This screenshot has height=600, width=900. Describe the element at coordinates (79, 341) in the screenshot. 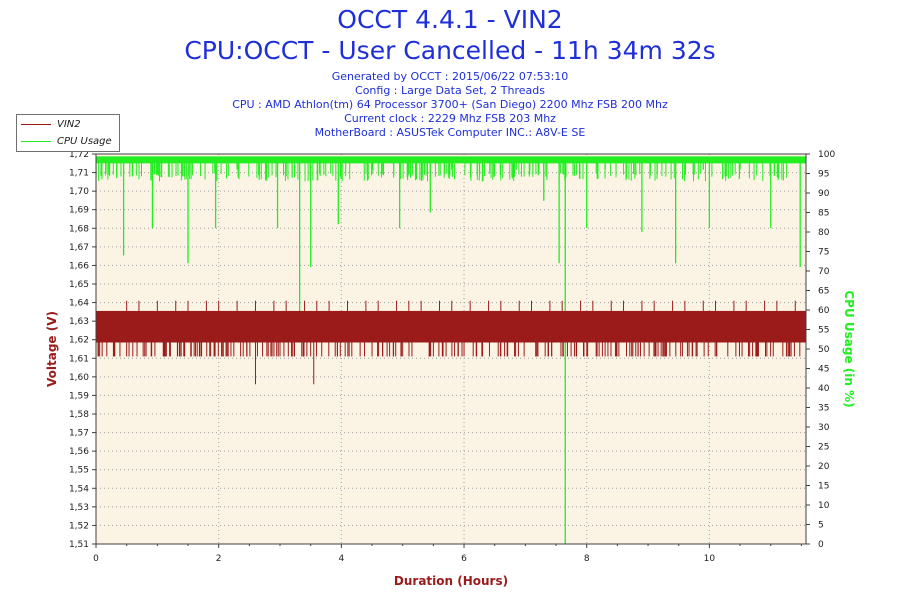

I see `y-tick-label: 1,62` at that location.